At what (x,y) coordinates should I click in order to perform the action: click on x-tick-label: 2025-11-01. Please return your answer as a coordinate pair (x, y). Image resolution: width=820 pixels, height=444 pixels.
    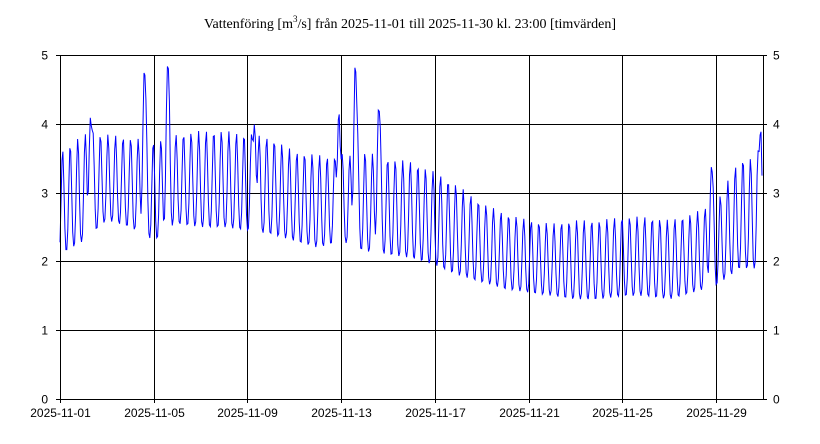
    Looking at the image, I should click on (60, 413).